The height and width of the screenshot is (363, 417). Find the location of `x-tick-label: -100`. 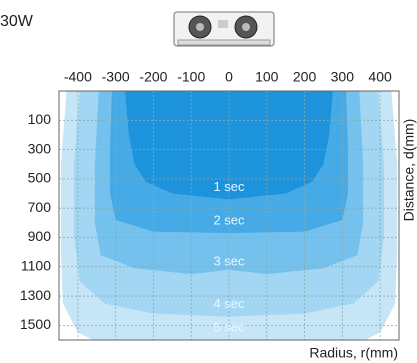

x-tick-label: -100 is located at coordinates (191, 77).